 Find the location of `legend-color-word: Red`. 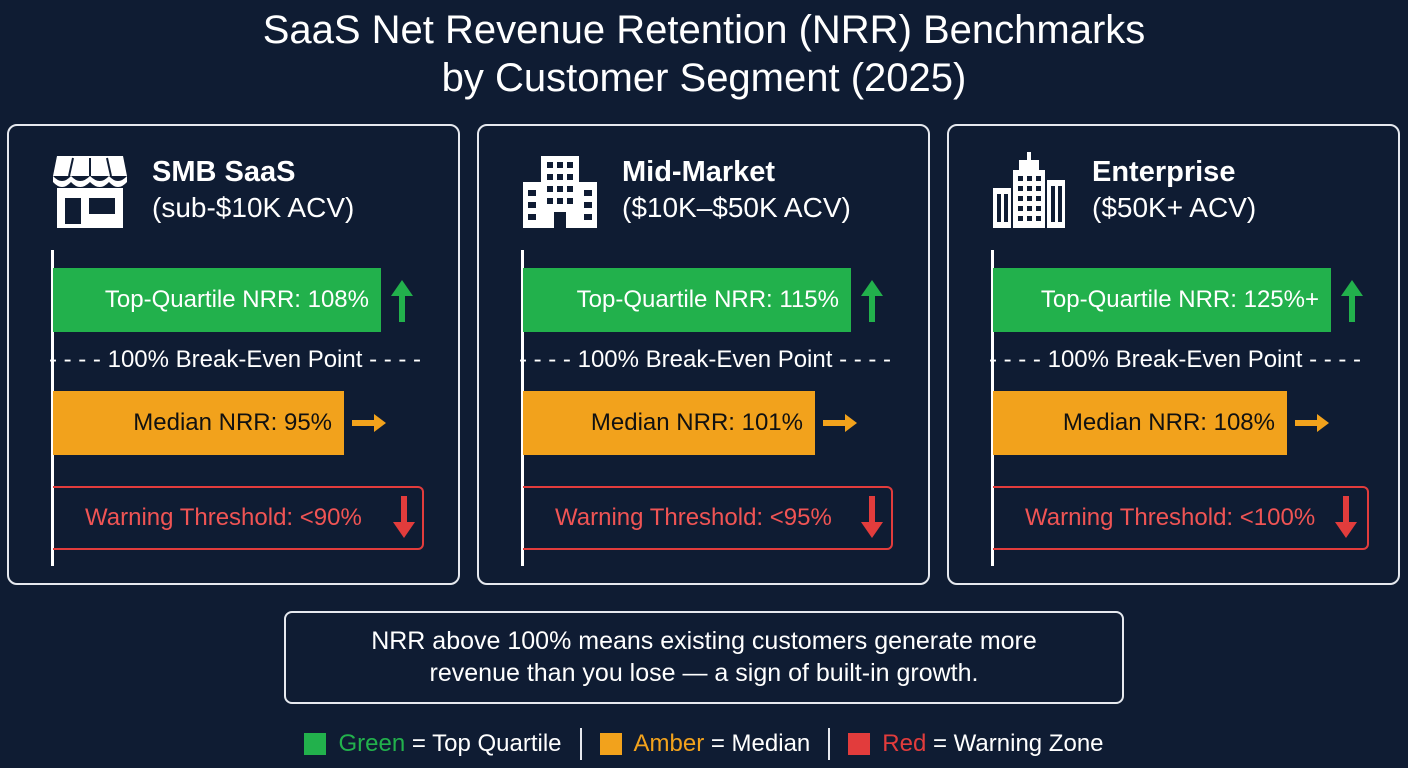

legend-color-word: Red is located at coordinates (904, 743).